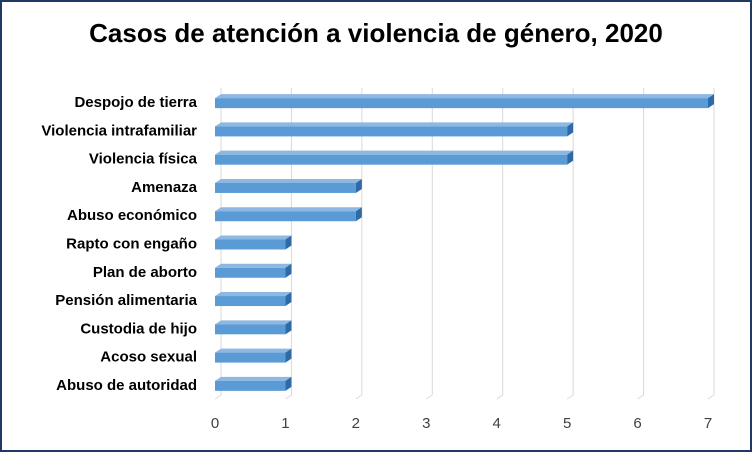 This screenshot has height=452, width=752. What do you see at coordinates (567, 423) in the screenshot?
I see `x-tick-label: 5` at bounding box center [567, 423].